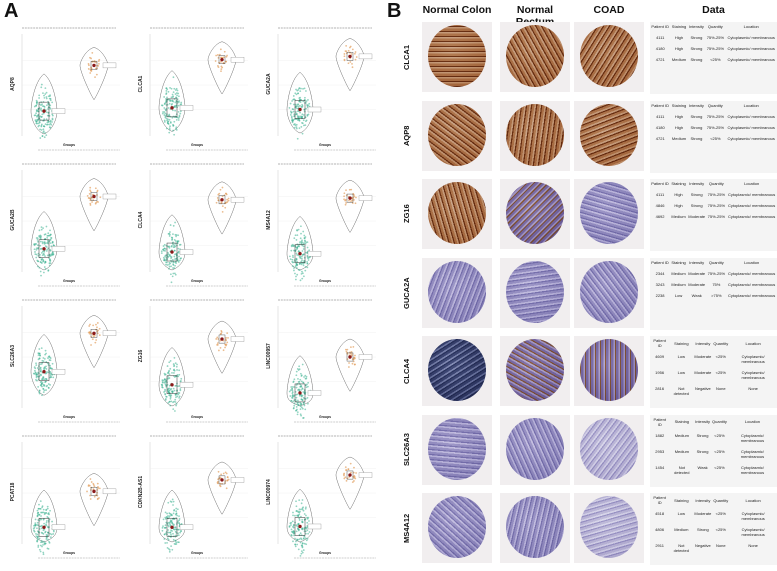  I want to click on group-axis-title: Groups, so click(197, 417).